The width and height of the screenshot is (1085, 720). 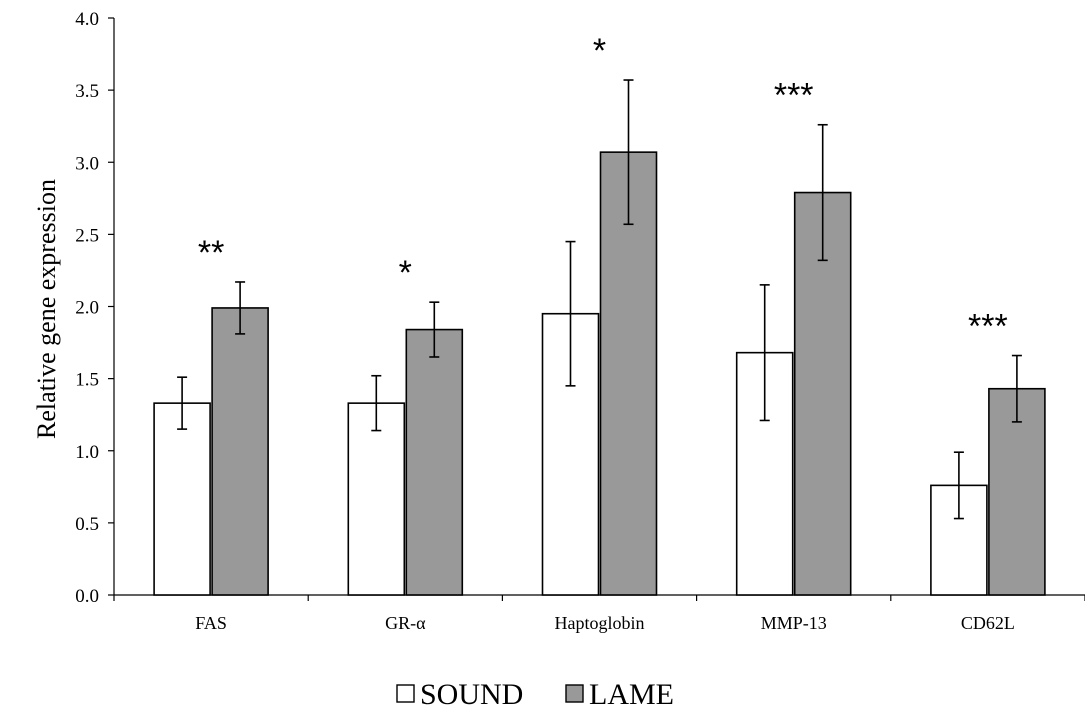 What do you see at coordinates (87, 91) in the screenshot?
I see `y-tick-label: 3.5` at bounding box center [87, 91].